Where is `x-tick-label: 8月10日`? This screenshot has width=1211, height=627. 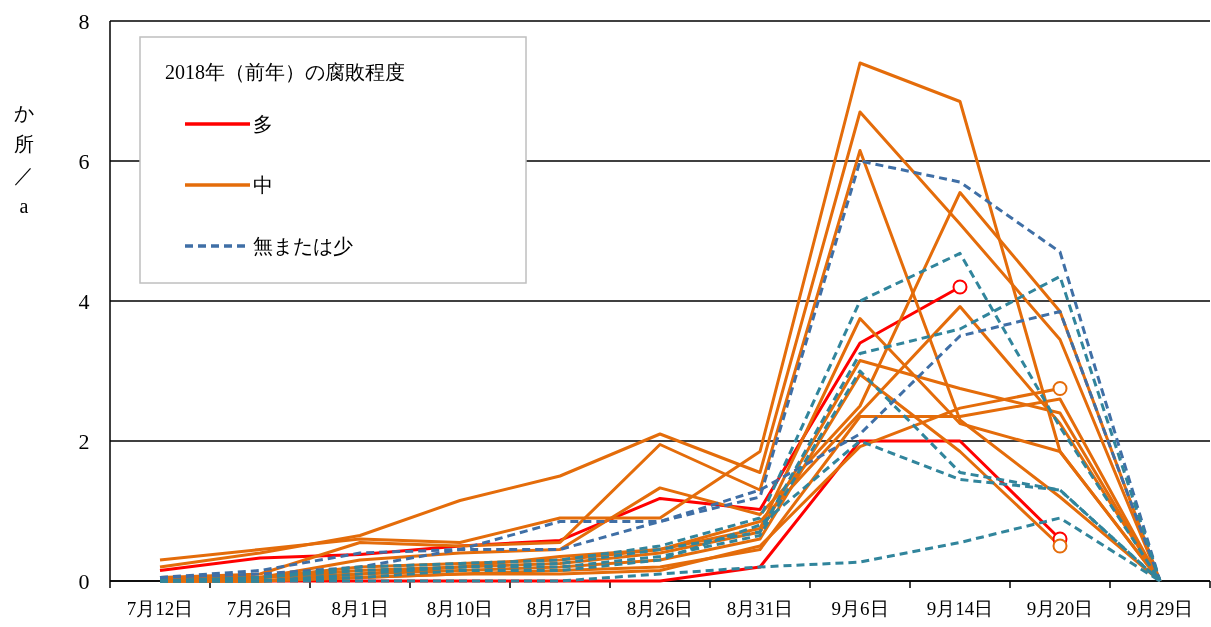 x-tick-label: 8月10日 is located at coordinates (460, 608).